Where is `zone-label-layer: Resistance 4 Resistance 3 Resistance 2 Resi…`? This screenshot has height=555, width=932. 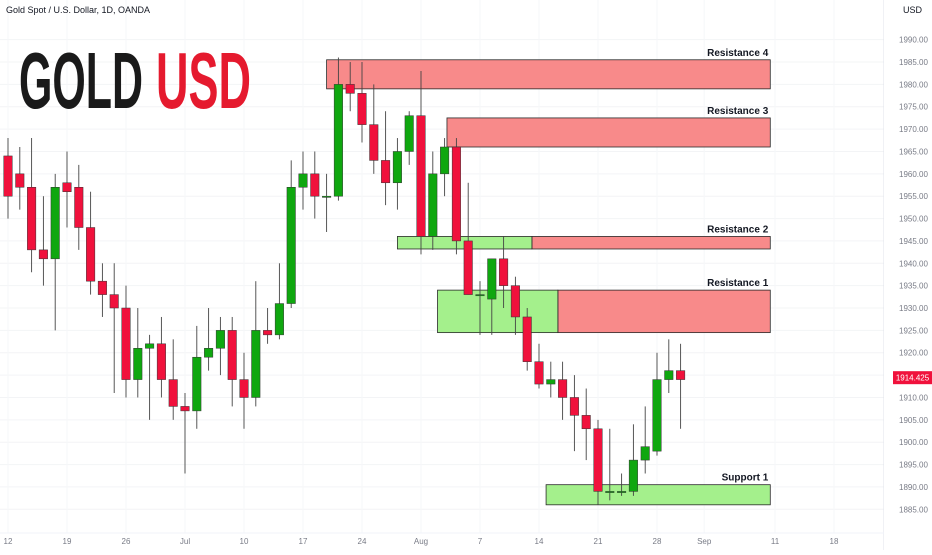
zone-label-layer: Resistance 4 Resistance 3 Resistance 2 Resi… is located at coordinates (738, 266).